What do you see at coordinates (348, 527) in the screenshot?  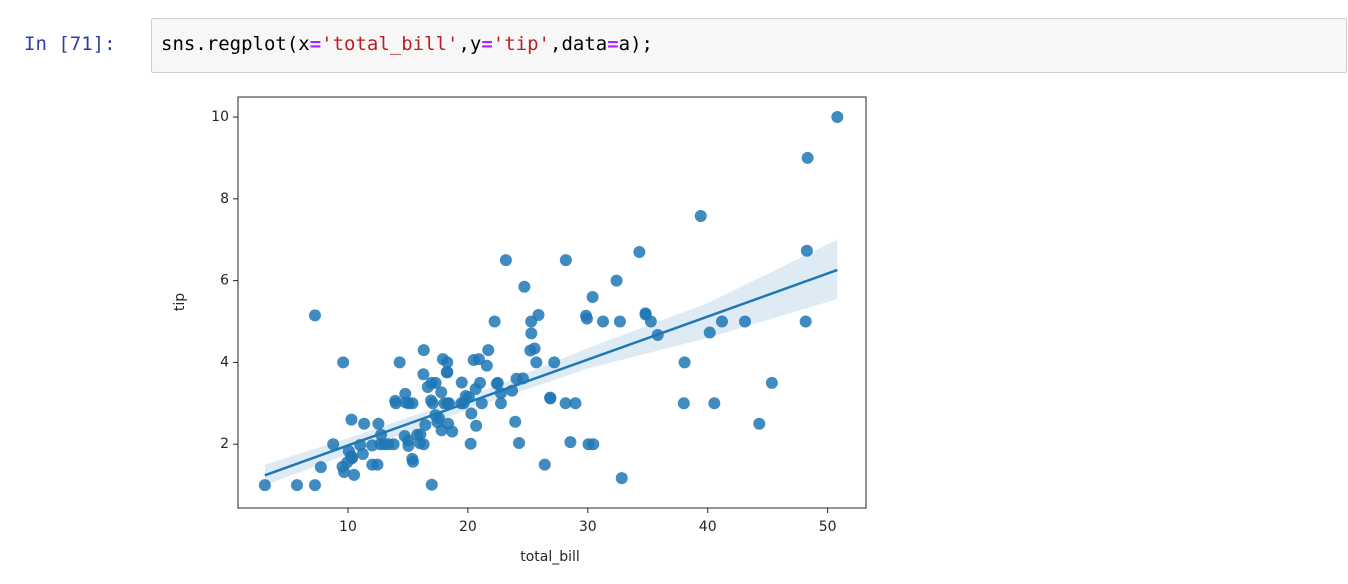 I see `x-tick-label: 10` at bounding box center [348, 527].